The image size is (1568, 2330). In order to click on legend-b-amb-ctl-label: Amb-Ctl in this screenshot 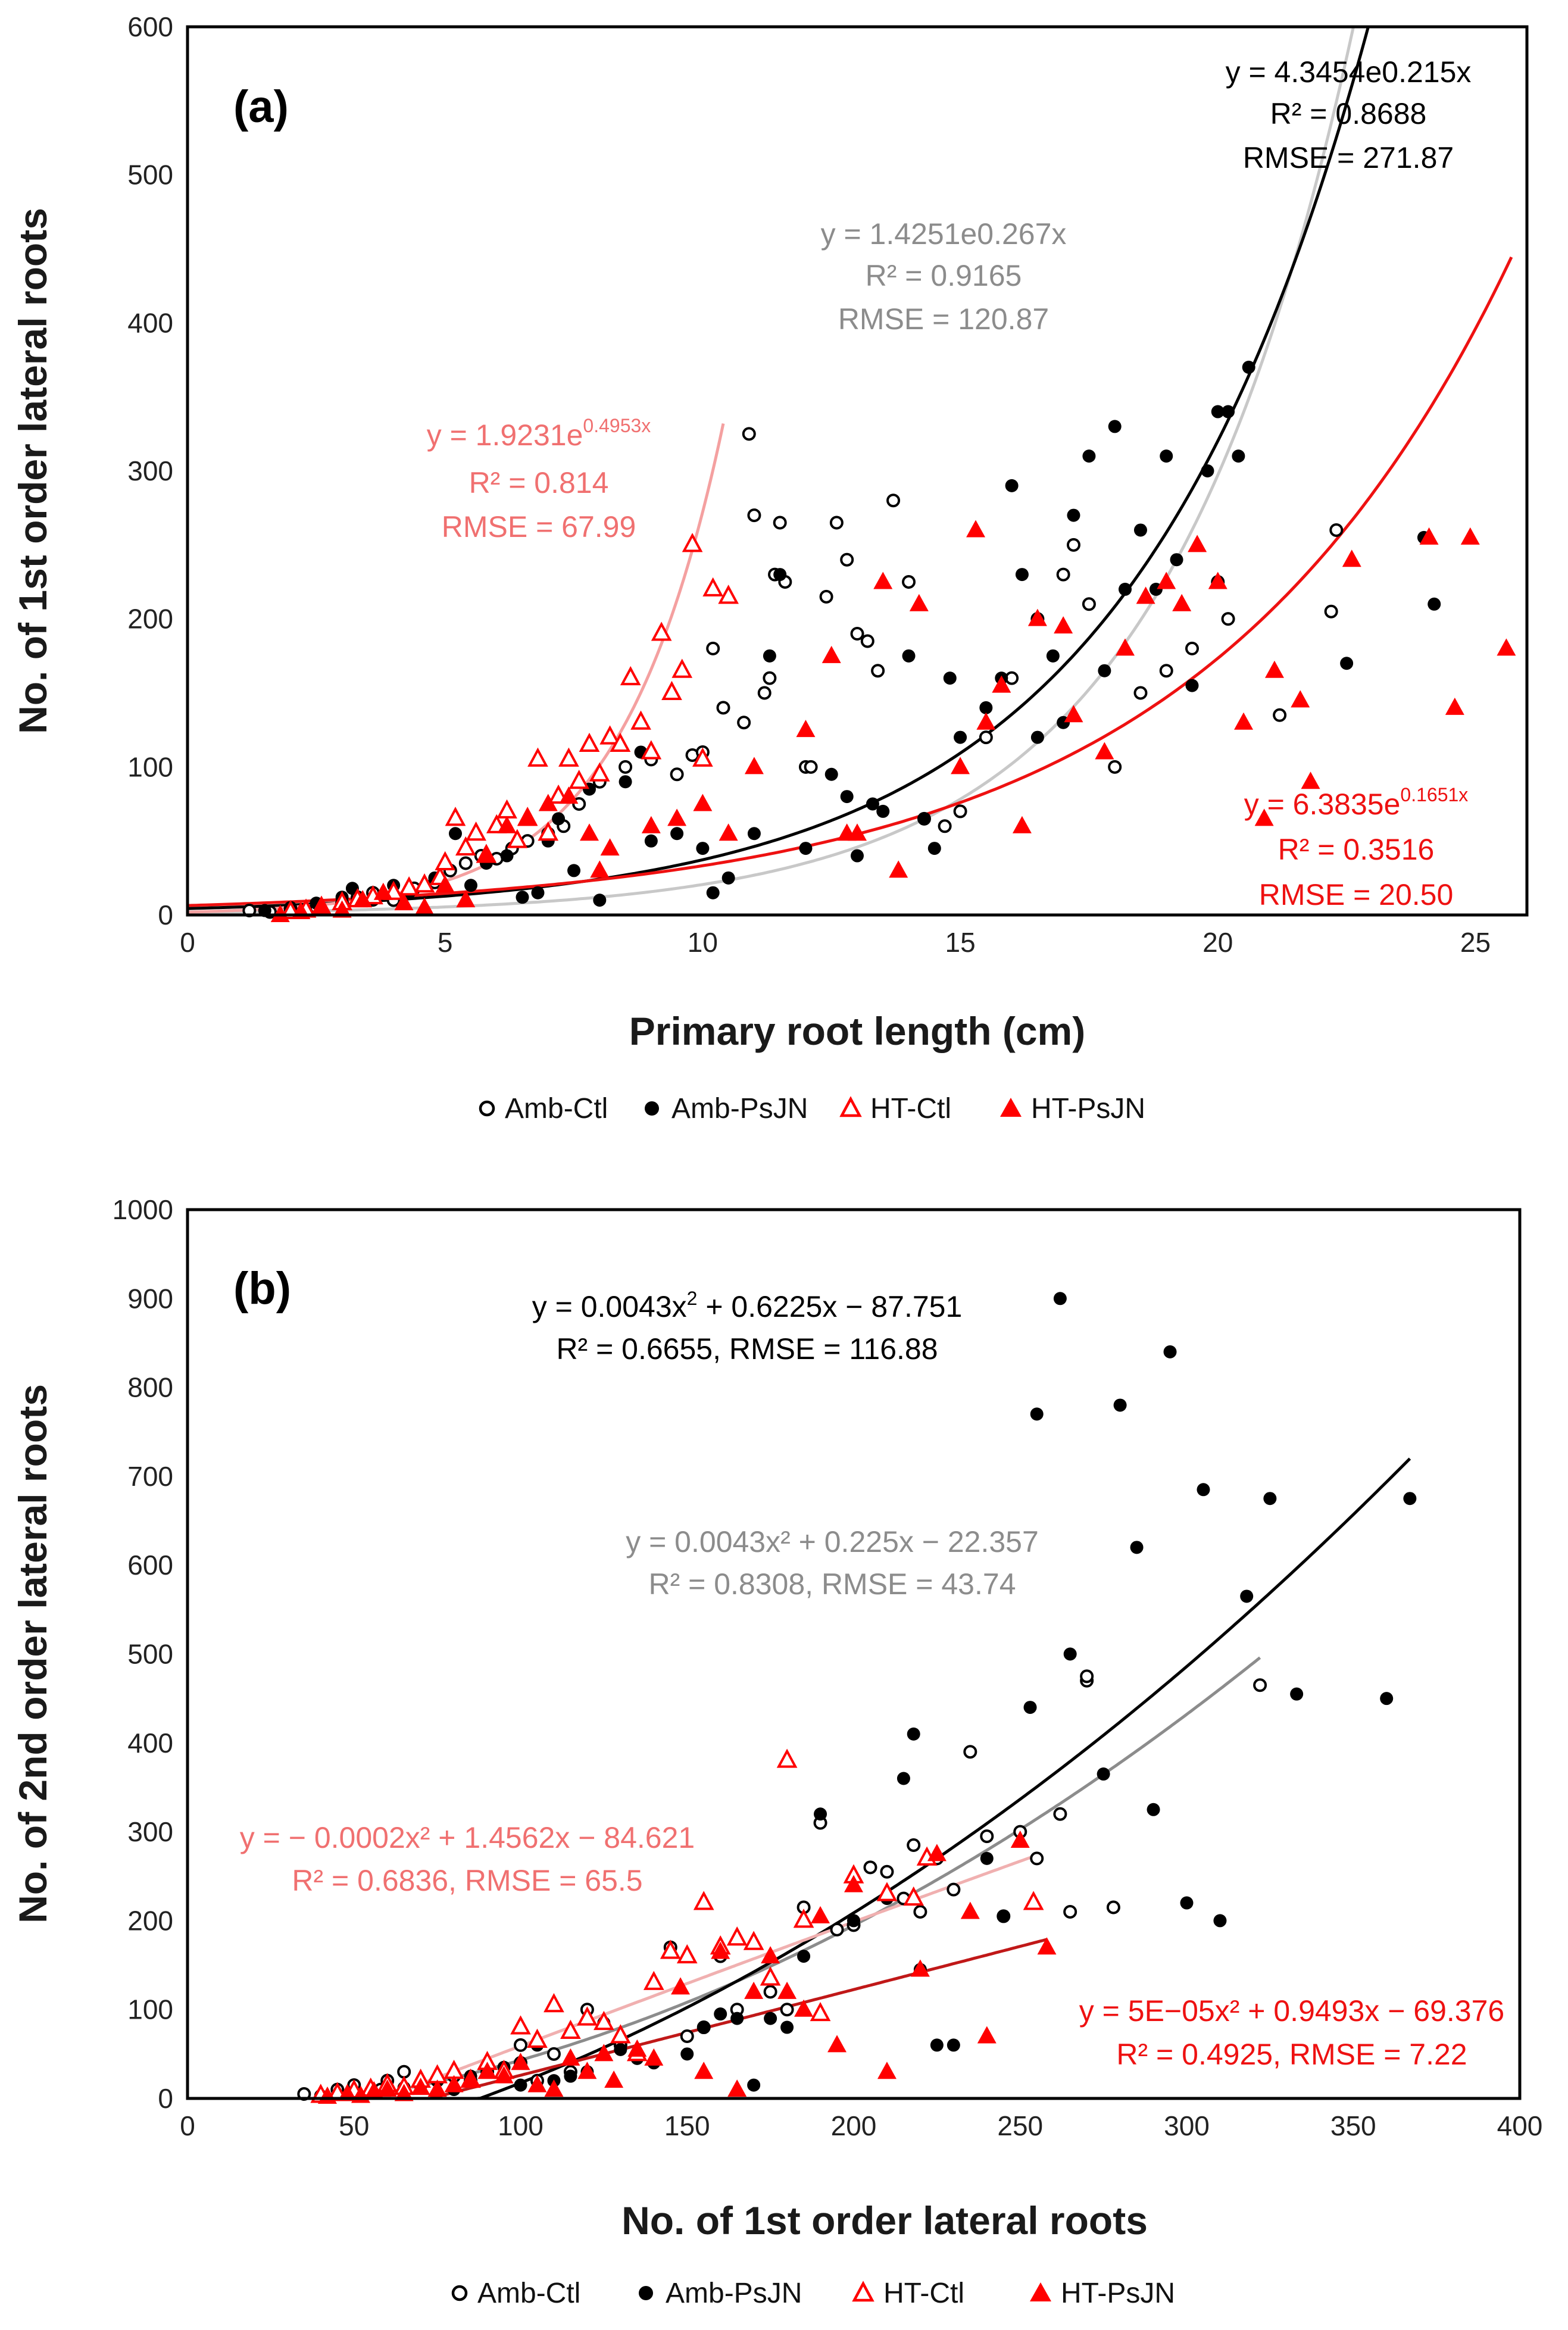, I will do `click(528, 2293)`.